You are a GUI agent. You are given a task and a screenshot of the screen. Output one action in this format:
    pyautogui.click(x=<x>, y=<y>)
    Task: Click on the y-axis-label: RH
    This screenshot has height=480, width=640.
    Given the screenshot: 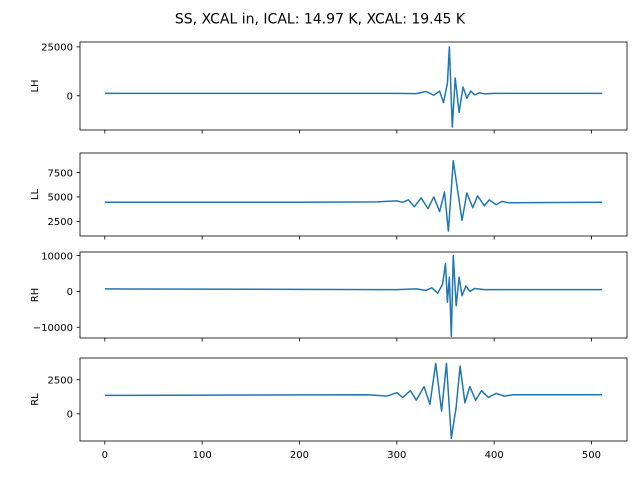 What is the action you would take?
    pyautogui.click(x=35, y=295)
    